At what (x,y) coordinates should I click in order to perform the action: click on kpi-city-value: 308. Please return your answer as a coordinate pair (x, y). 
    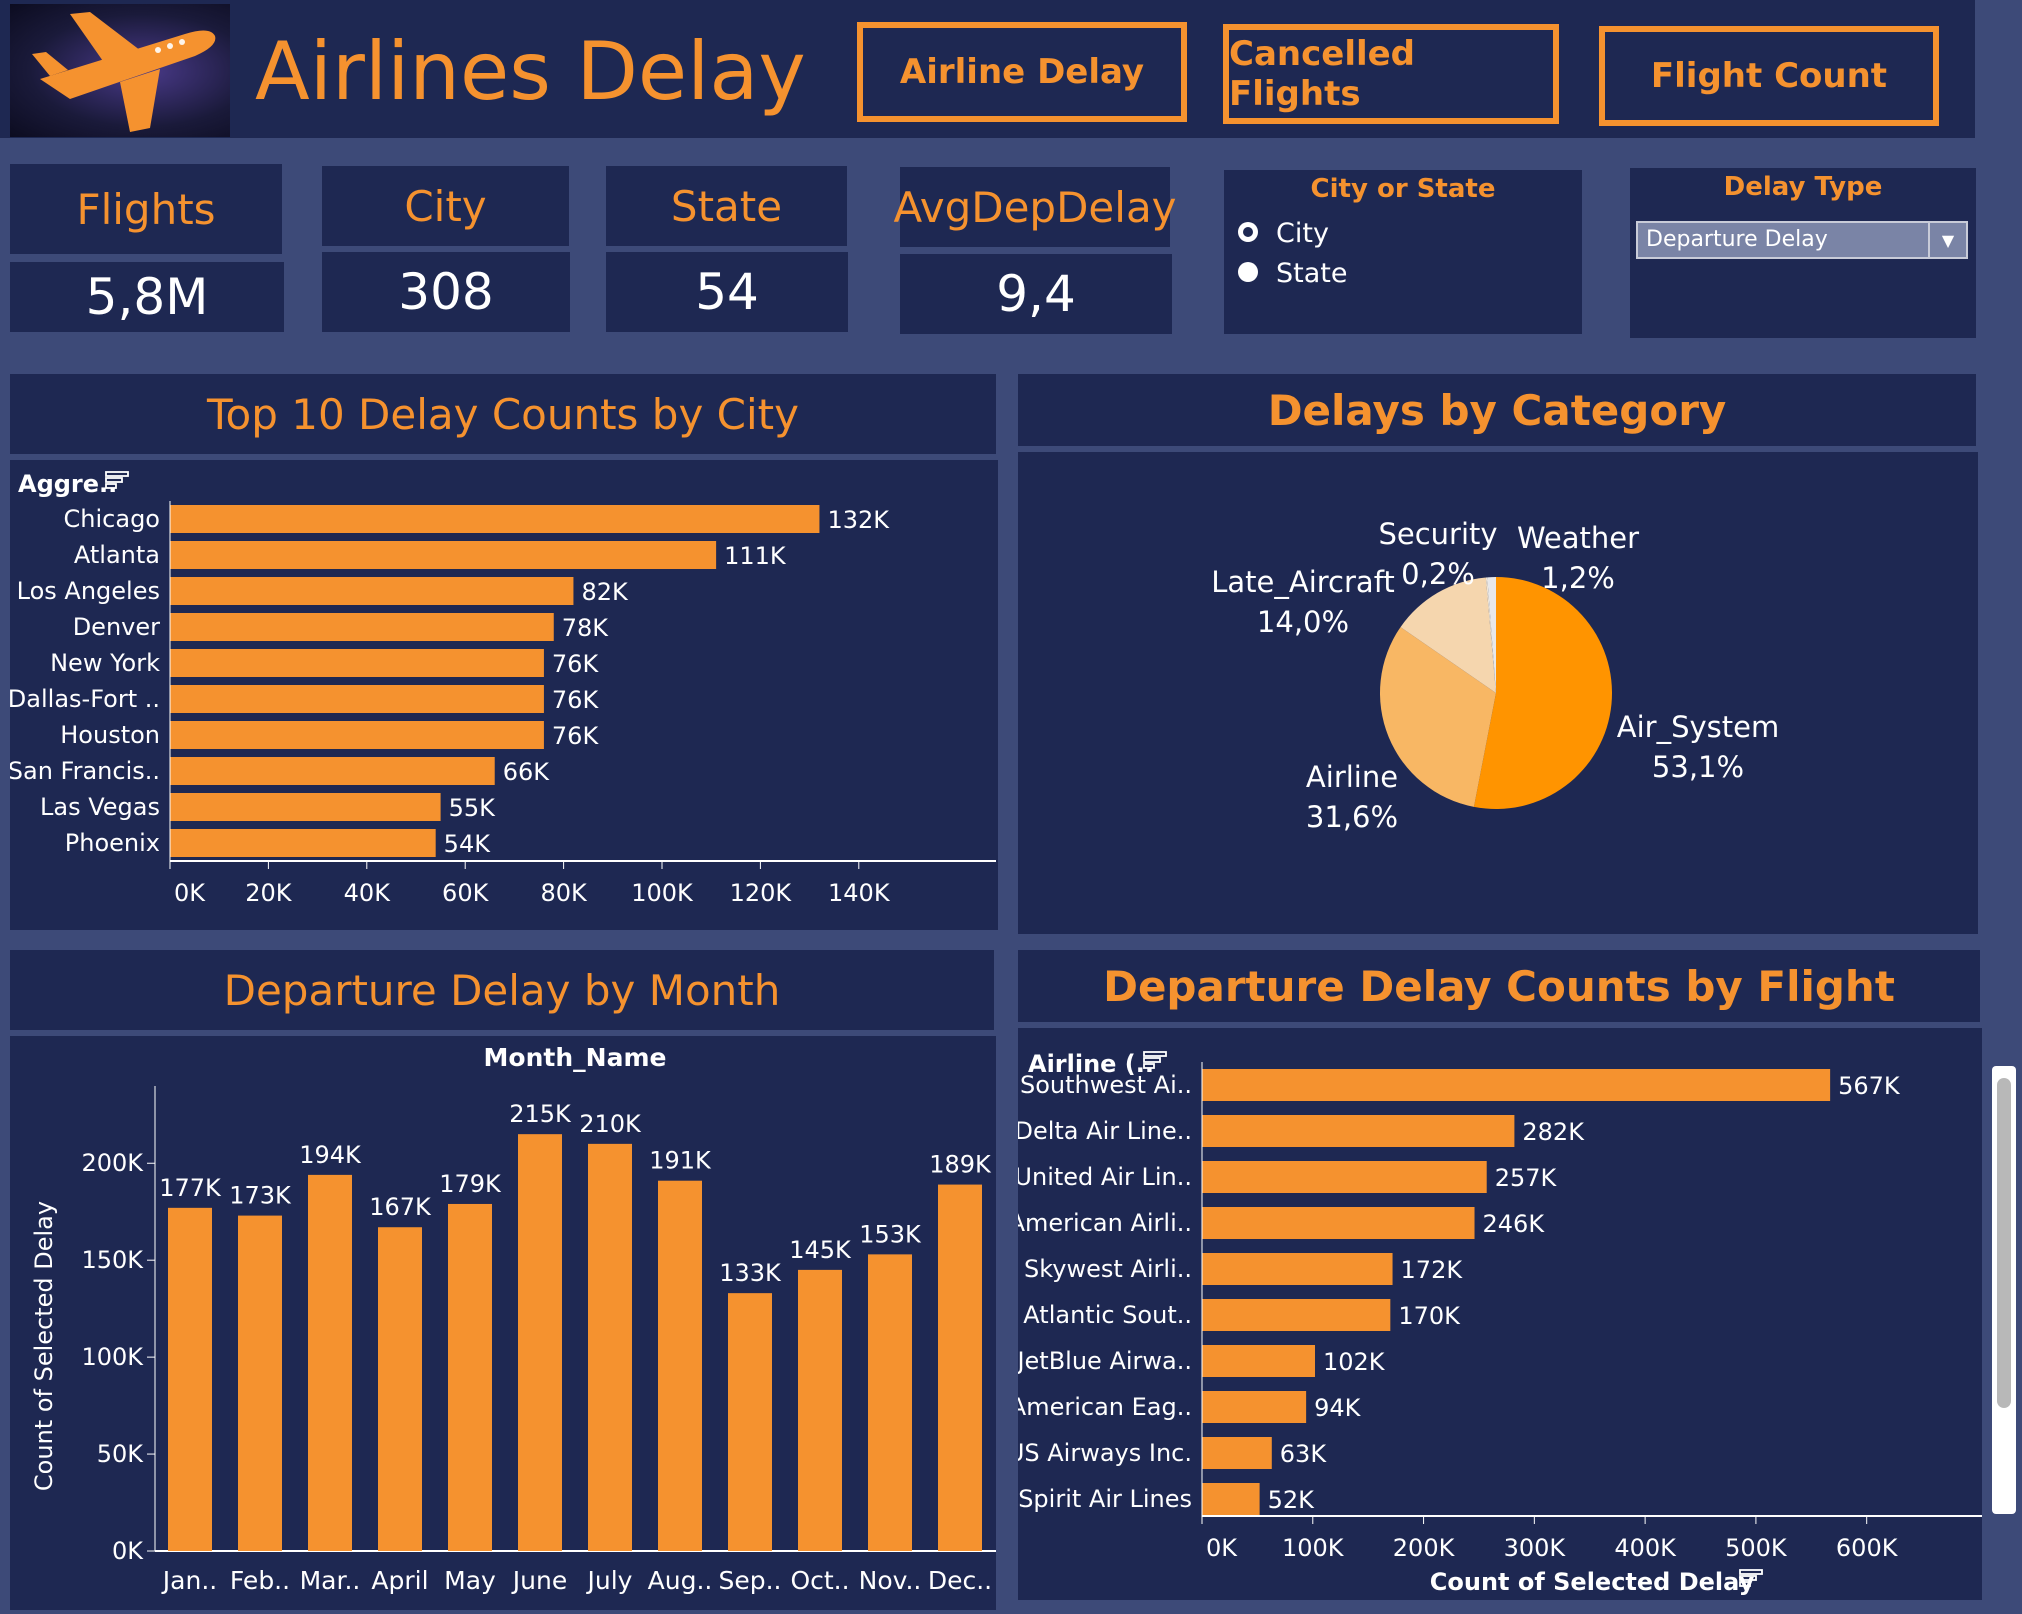
    Looking at the image, I should click on (446, 292).